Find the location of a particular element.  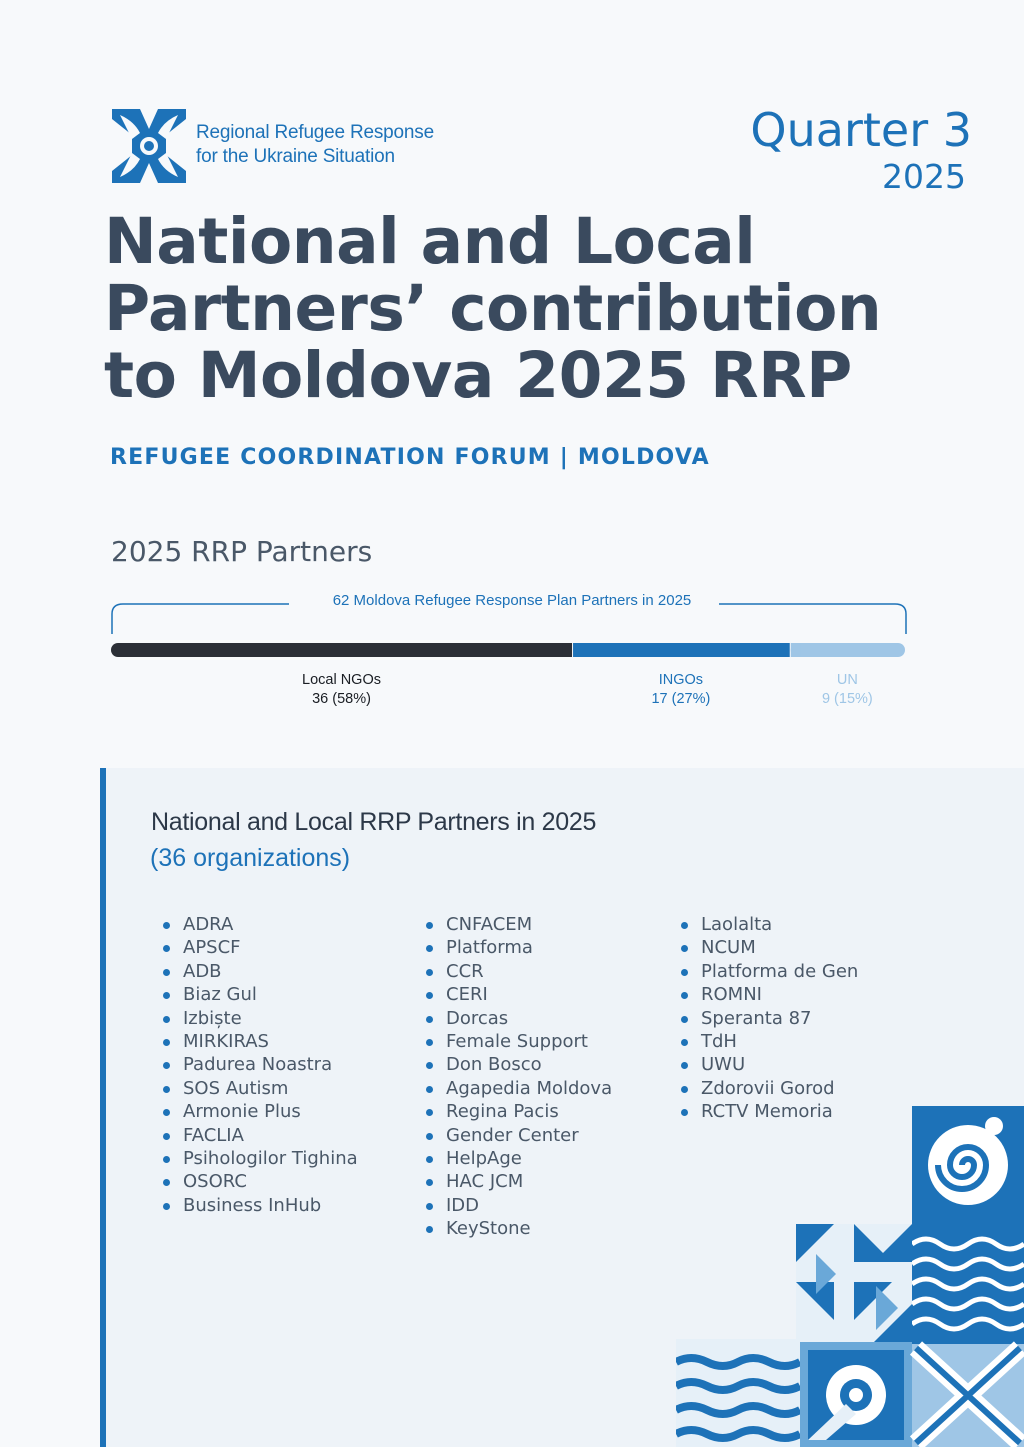

partner-list-item: APSCF is located at coordinates (260, 947).